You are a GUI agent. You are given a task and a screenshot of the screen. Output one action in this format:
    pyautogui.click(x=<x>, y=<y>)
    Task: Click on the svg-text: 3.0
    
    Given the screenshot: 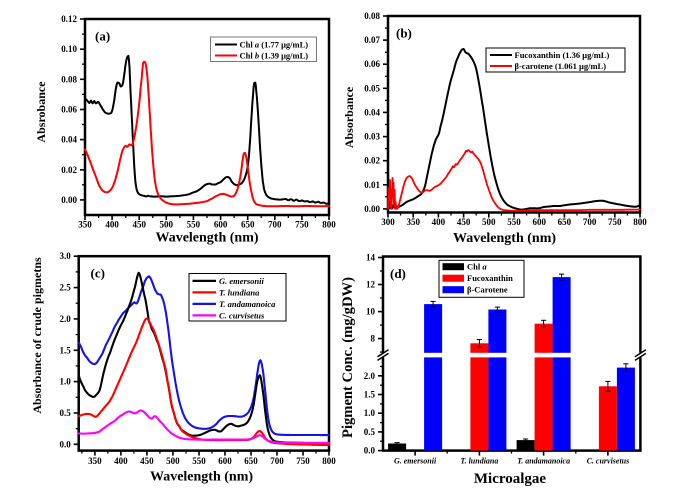 What is the action you would take?
    pyautogui.click(x=65, y=256)
    